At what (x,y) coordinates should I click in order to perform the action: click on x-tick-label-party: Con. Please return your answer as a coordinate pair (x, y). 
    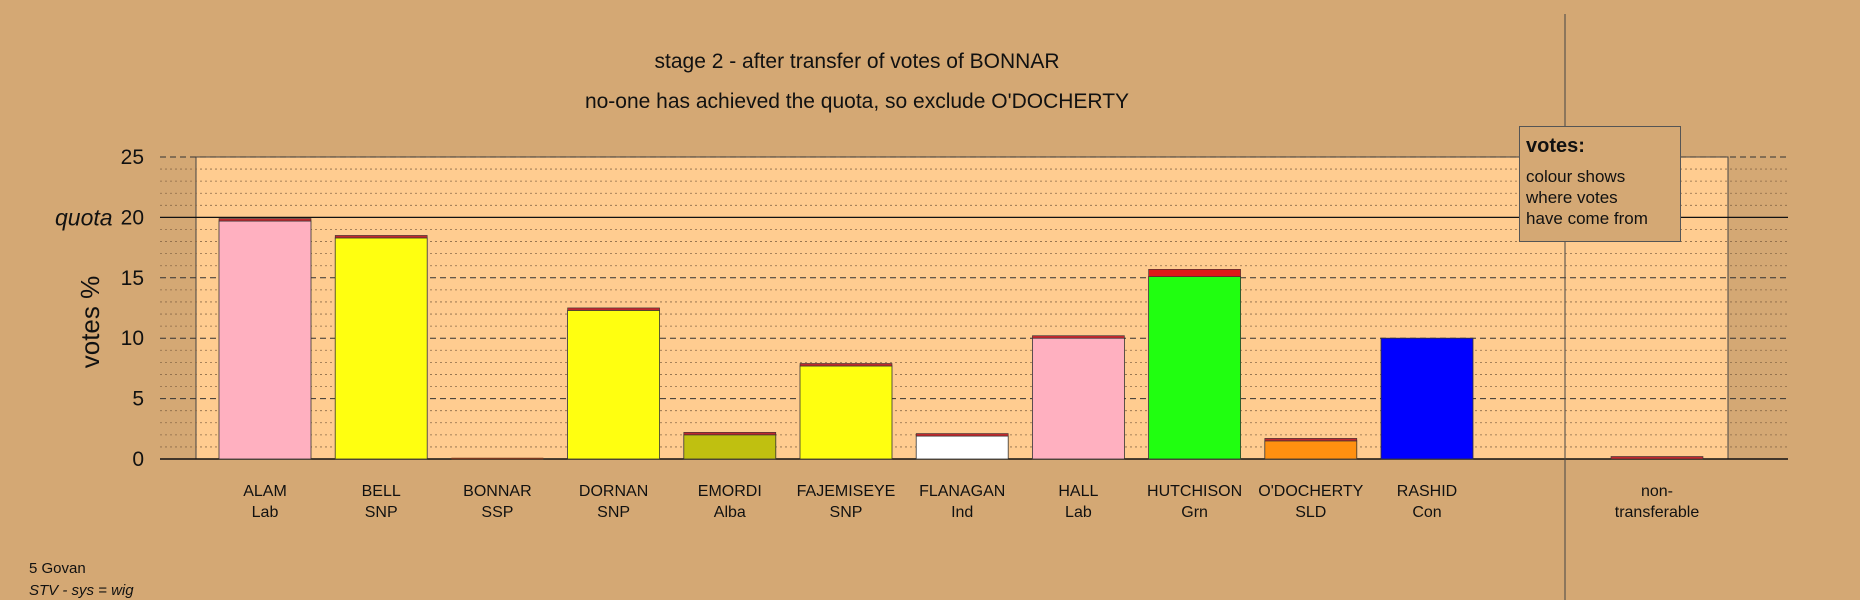
    Looking at the image, I should click on (1426, 512).